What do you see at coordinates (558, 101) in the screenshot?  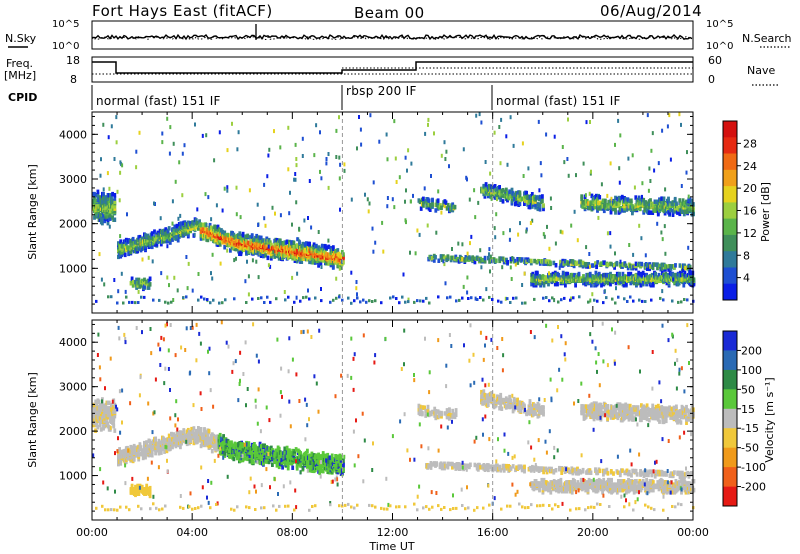 I see `cpid-mode-3: normal (fast) 151 IF` at bounding box center [558, 101].